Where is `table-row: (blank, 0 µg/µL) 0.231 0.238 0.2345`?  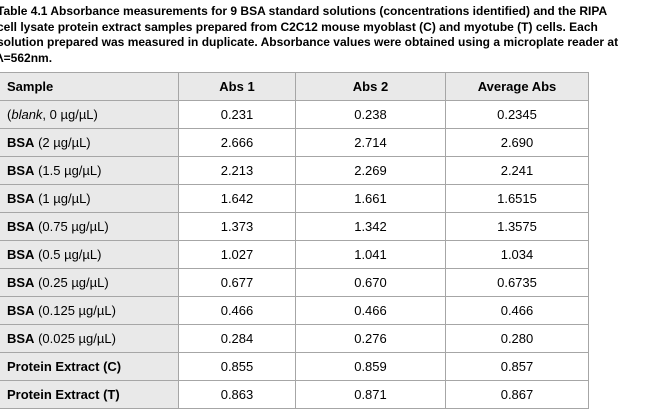
table-row: (blank, 0 µg/µL) 0.231 0.238 0.2345 is located at coordinates (294, 114).